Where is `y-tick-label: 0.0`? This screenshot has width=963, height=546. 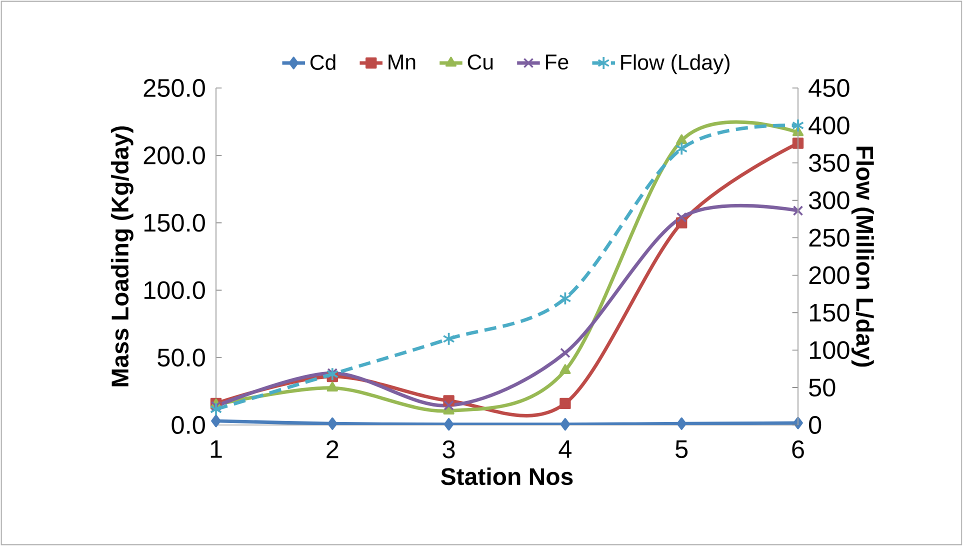
y-tick-label: 0.0 is located at coordinates (188, 425).